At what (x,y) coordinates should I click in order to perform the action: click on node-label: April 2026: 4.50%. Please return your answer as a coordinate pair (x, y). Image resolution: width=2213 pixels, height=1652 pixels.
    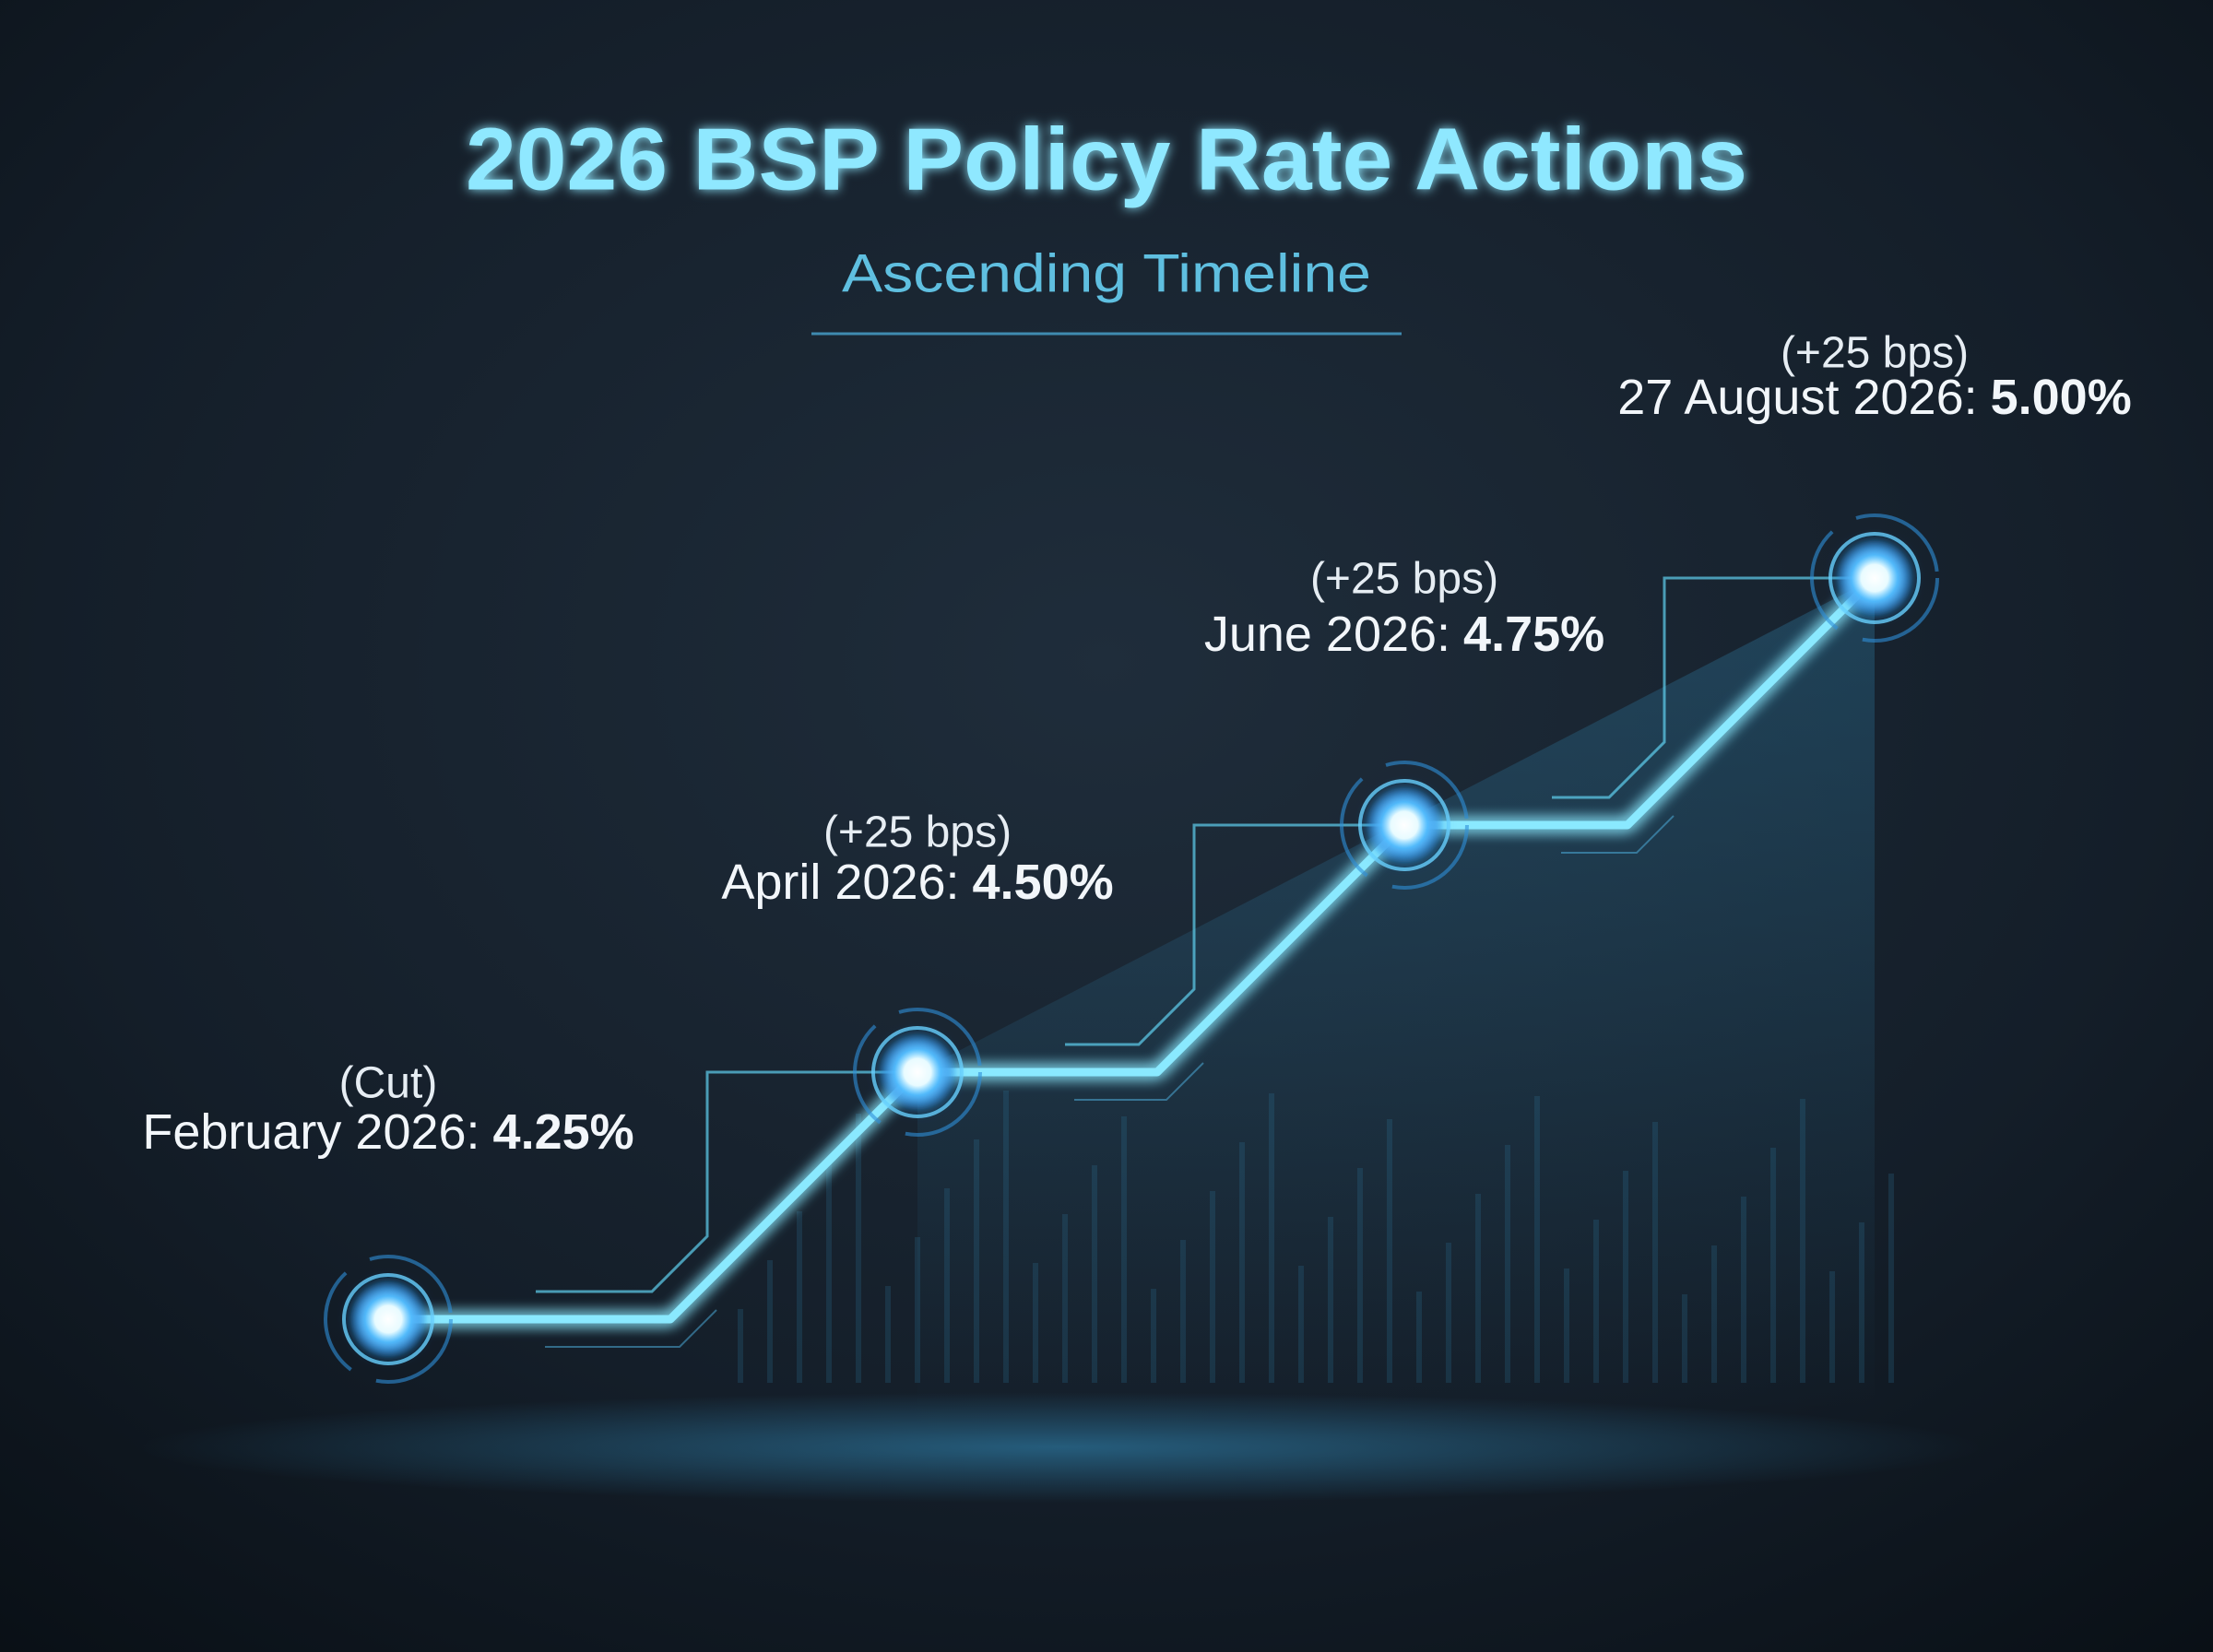
    Looking at the image, I should click on (917, 882).